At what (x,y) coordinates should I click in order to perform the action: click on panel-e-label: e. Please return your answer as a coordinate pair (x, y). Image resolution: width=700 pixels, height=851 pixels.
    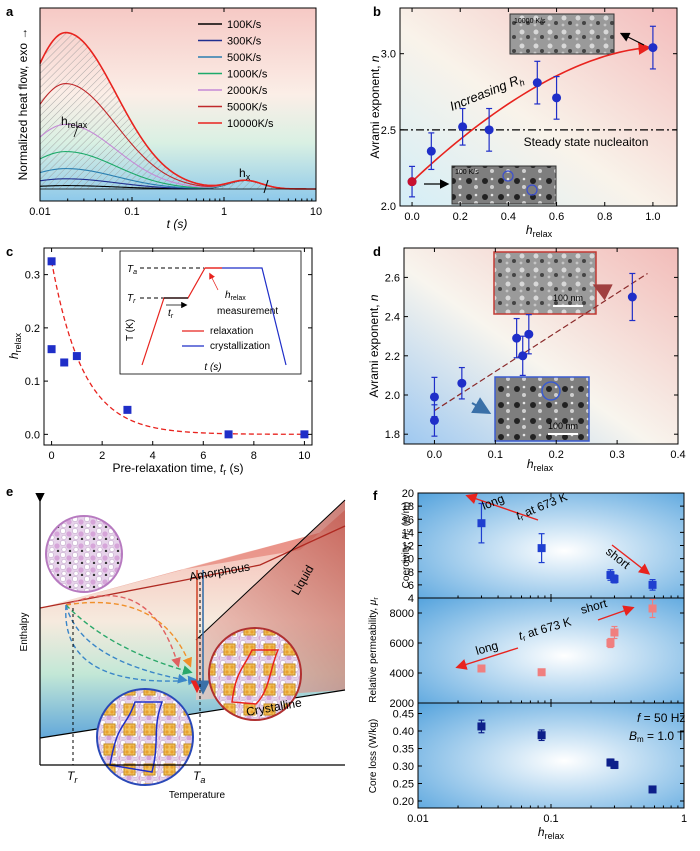
    Looking at the image, I should click on (9, 491).